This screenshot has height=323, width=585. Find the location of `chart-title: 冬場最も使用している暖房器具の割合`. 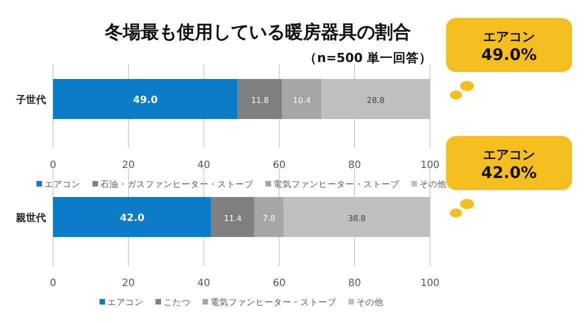

chart-title: 冬場最も使用している暖房器具の割合 is located at coordinates (257, 32).